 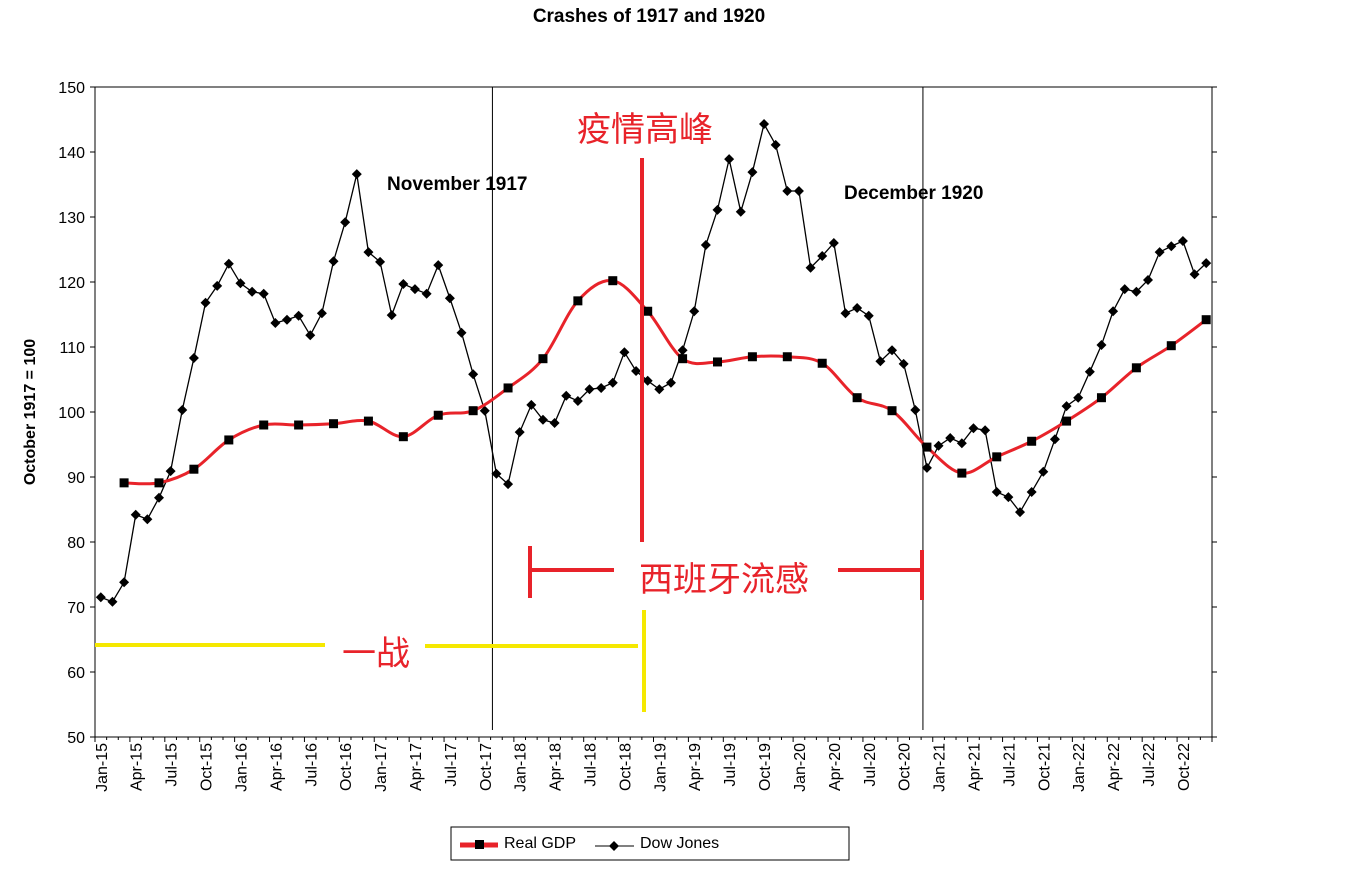 I want to click on y-tick-label: 100, so click(x=71, y=413).